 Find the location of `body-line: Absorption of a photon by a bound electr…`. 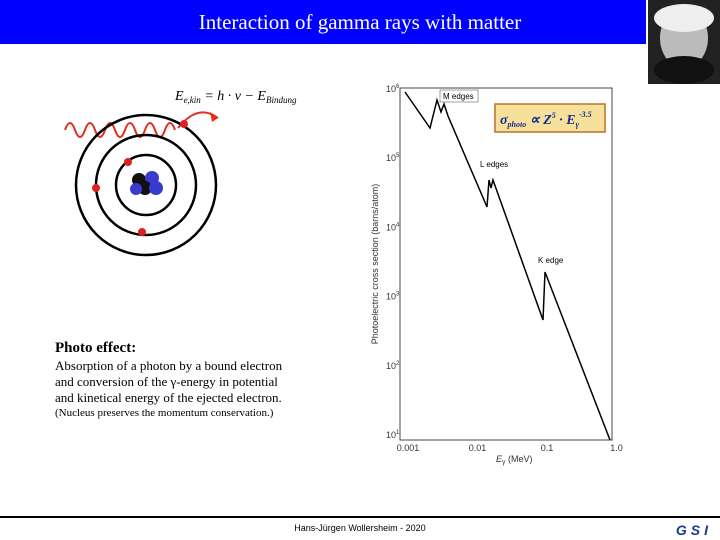

body-line: Absorption of a photon by a bound electr… is located at coordinates (169, 365).